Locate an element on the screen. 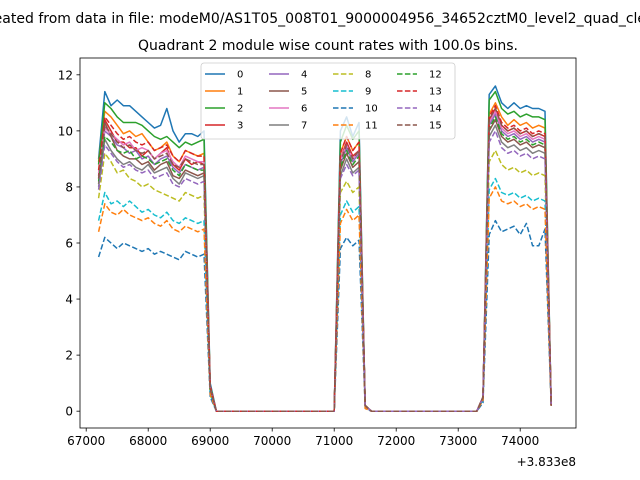  legend-label-11: 11 is located at coordinates (371, 126).